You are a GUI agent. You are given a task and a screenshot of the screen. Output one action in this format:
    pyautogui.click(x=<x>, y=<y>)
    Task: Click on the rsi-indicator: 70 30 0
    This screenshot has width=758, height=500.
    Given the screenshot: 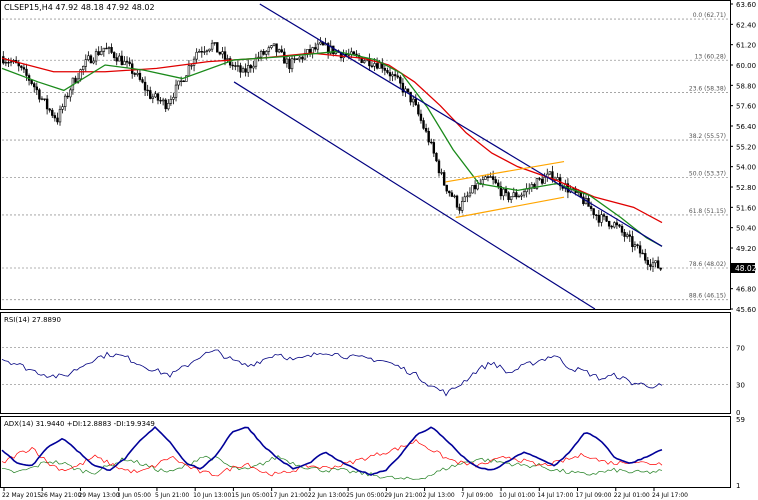 What is the action you would take?
    pyautogui.click(x=373, y=381)
    